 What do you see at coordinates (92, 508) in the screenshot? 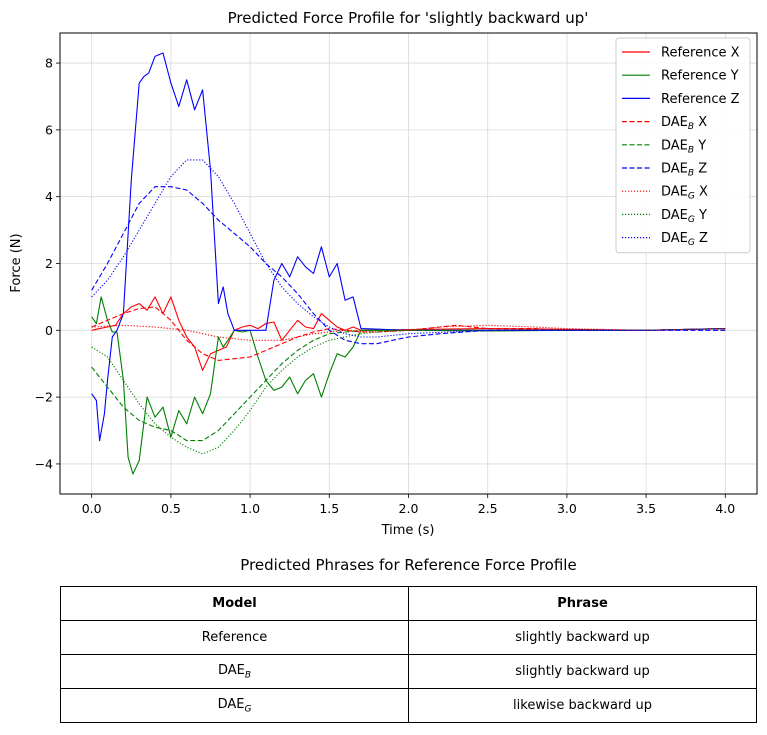
I see `x-tick-label-0: 0.0` at bounding box center [92, 508].